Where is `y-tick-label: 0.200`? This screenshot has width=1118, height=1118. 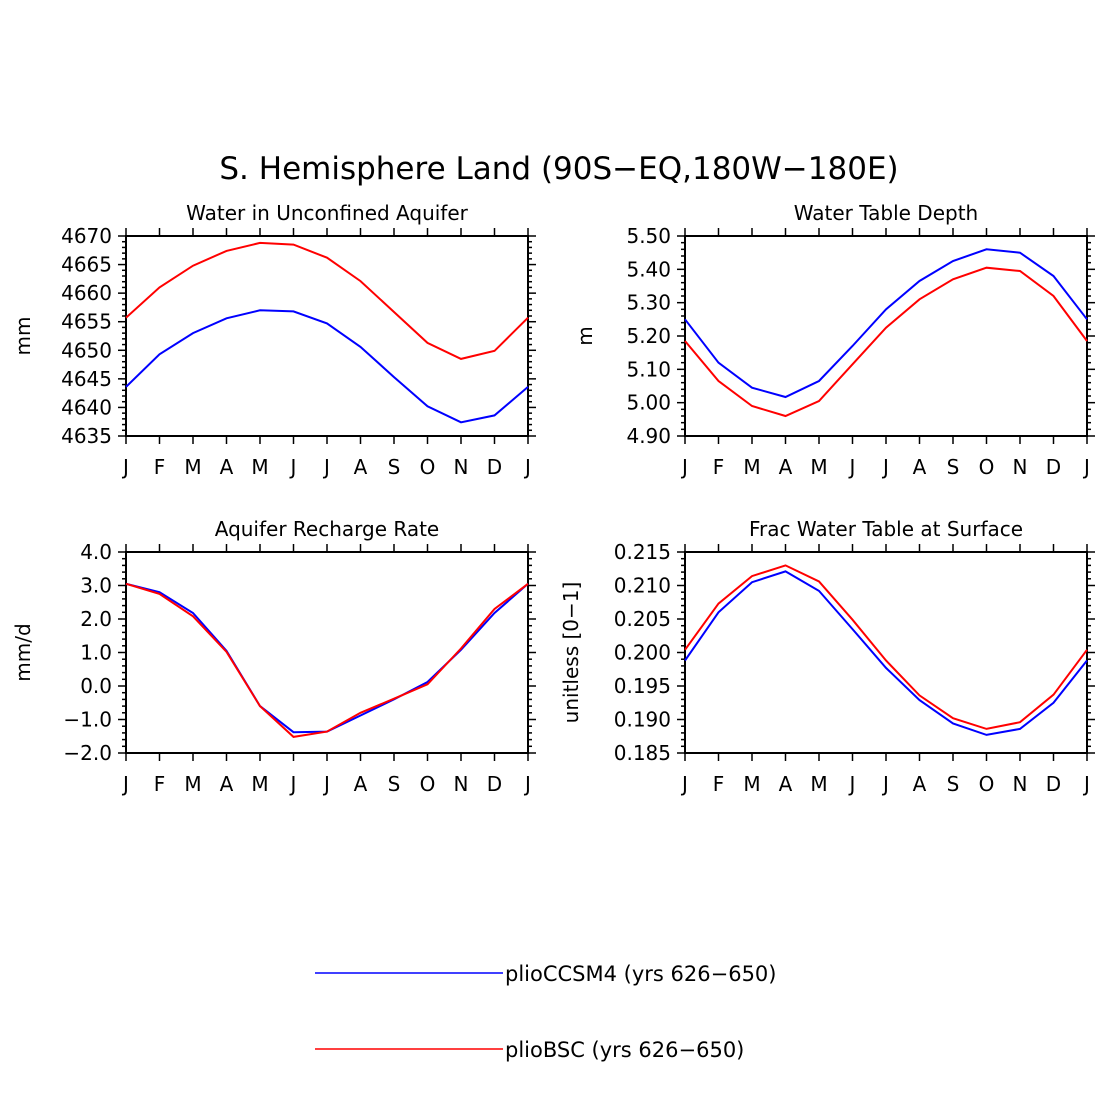
y-tick-label: 0.200 is located at coordinates (642, 653).